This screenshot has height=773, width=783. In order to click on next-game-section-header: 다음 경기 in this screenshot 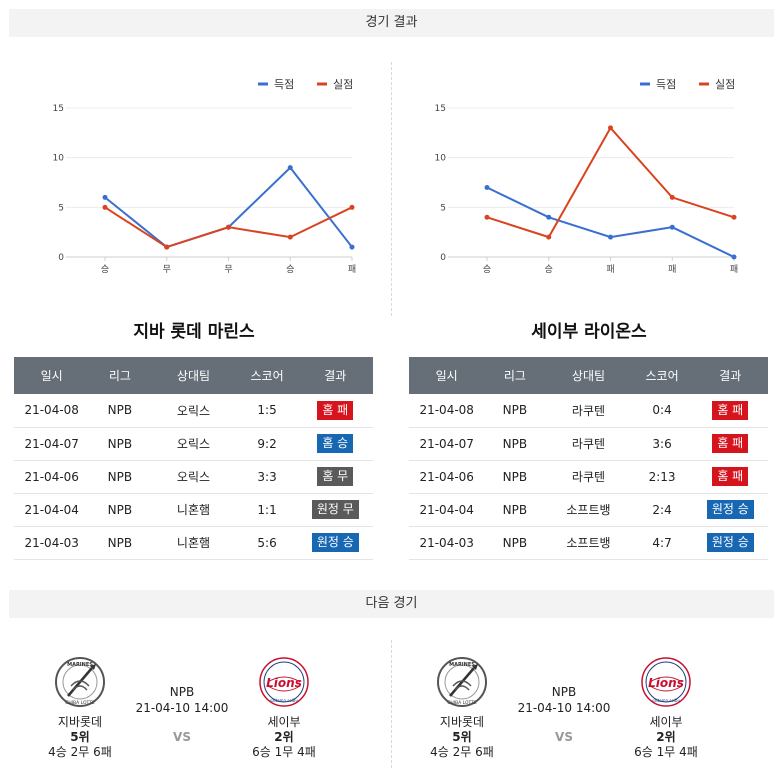, I will do `click(391, 604)`.